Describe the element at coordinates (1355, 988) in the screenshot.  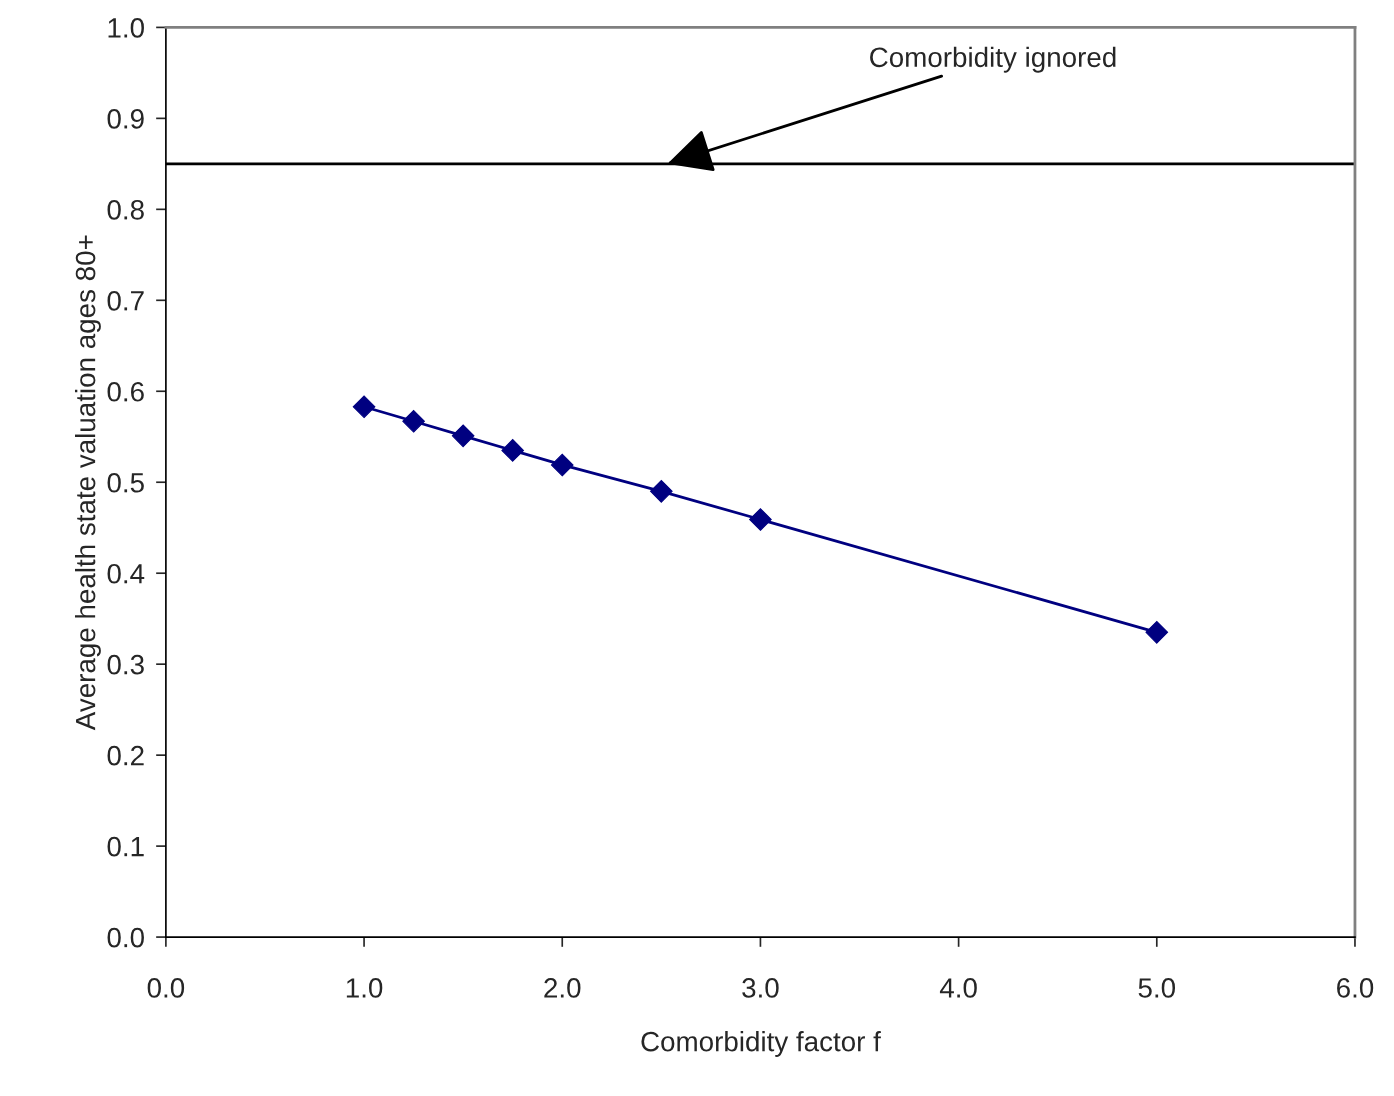
I see `x-tick-label: 6.0` at that location.